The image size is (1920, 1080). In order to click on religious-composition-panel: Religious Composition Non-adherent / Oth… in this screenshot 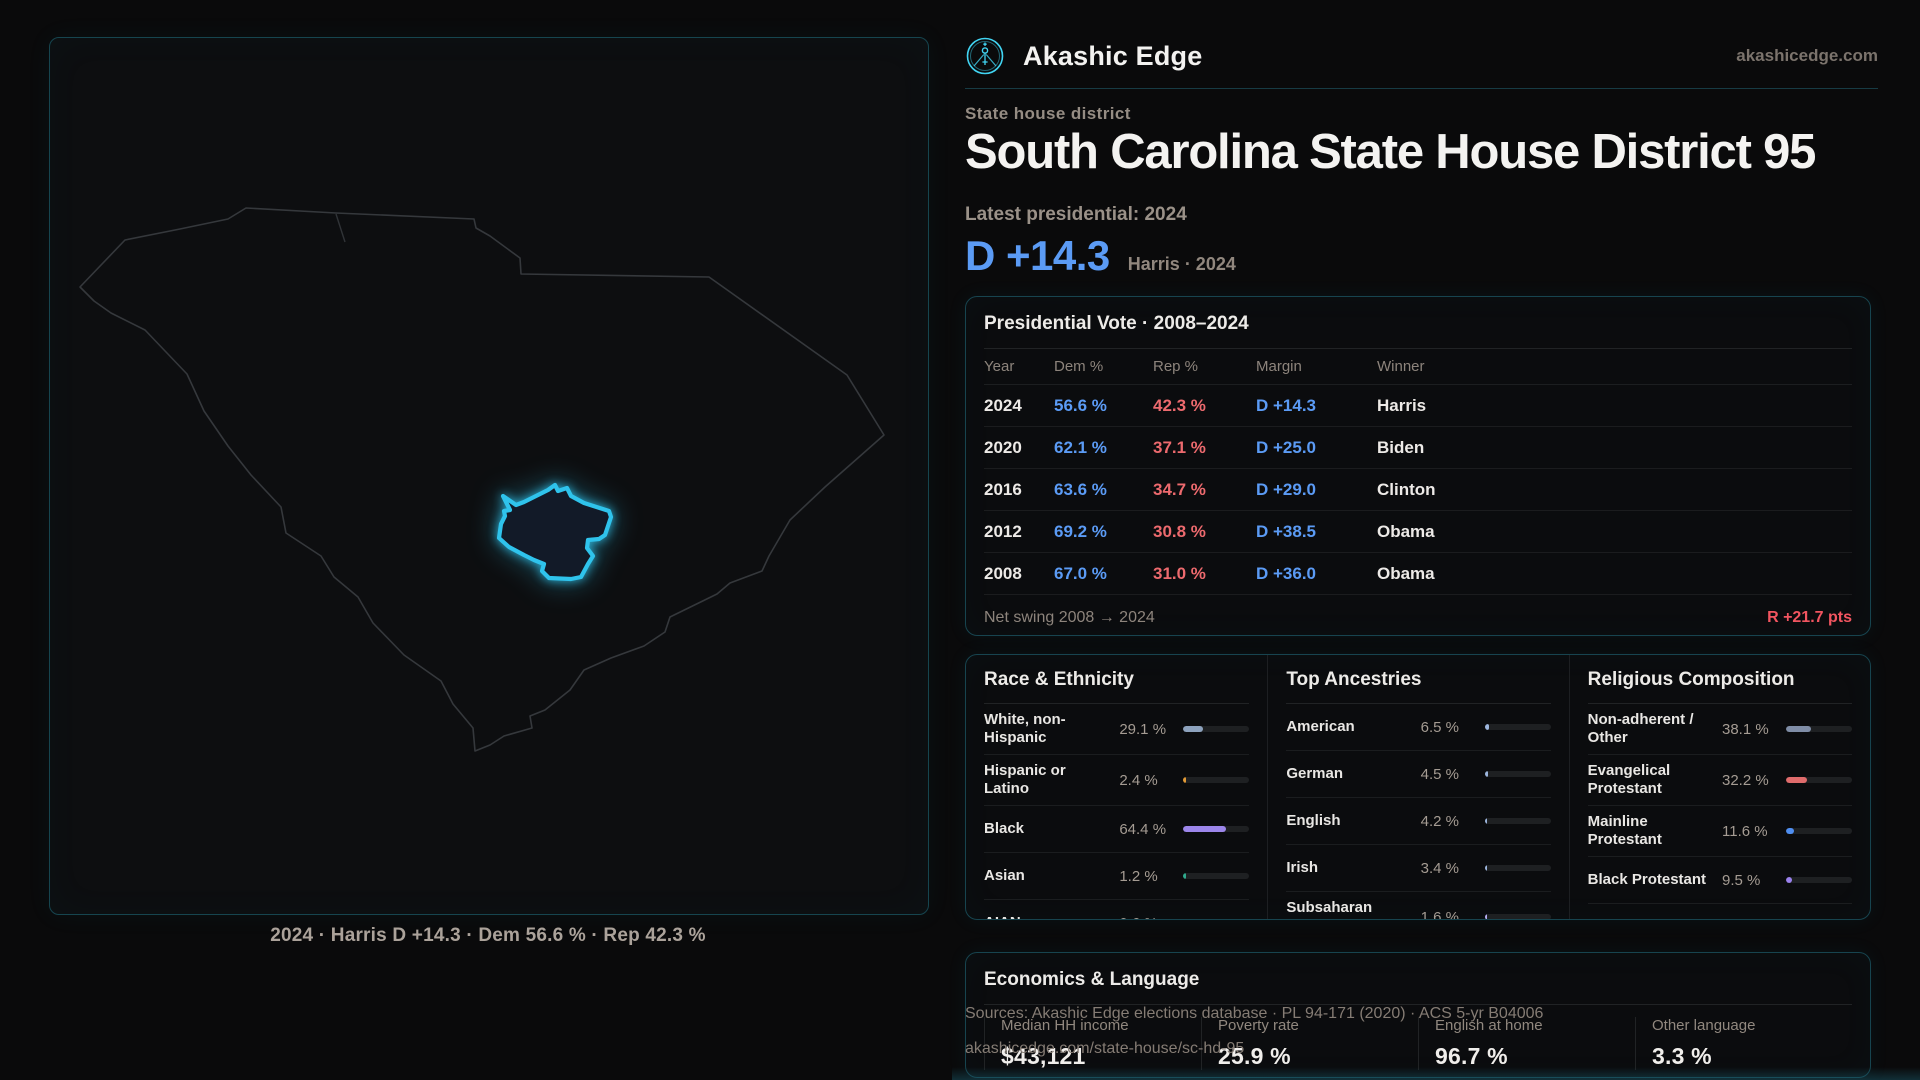, I will do `click(1719, 787)`.